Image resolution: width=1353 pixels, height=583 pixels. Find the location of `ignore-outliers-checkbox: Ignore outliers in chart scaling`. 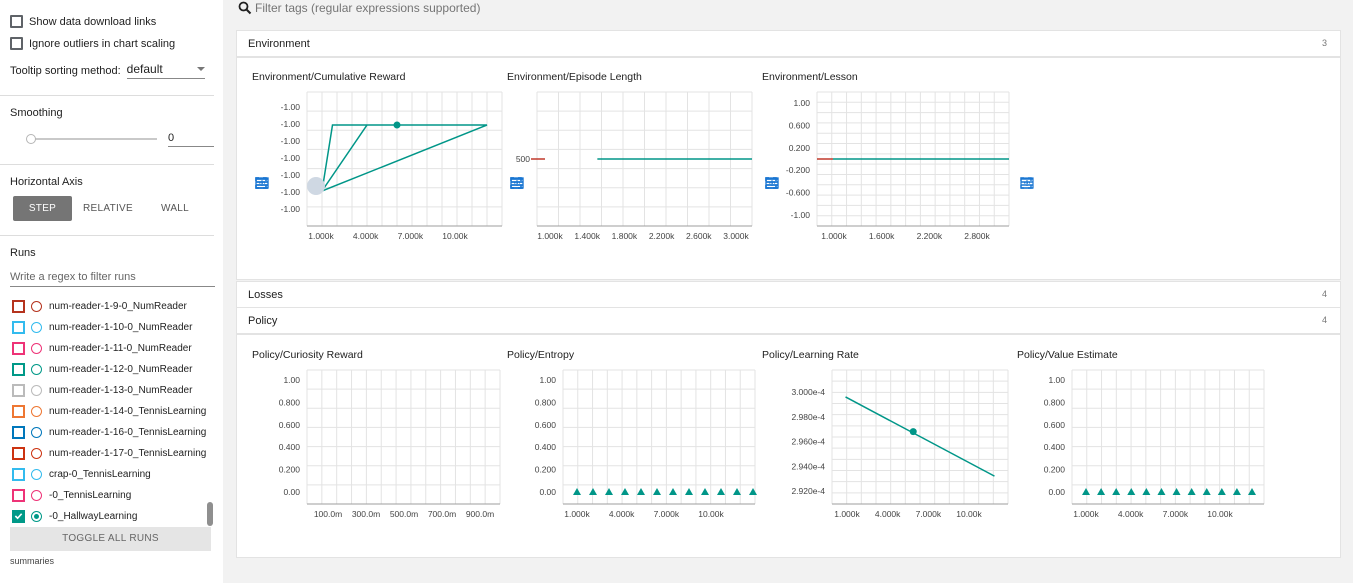

ignore-outliers-checkbox: Ignore outliers in chart scaling is located at coordinates (92, 43).